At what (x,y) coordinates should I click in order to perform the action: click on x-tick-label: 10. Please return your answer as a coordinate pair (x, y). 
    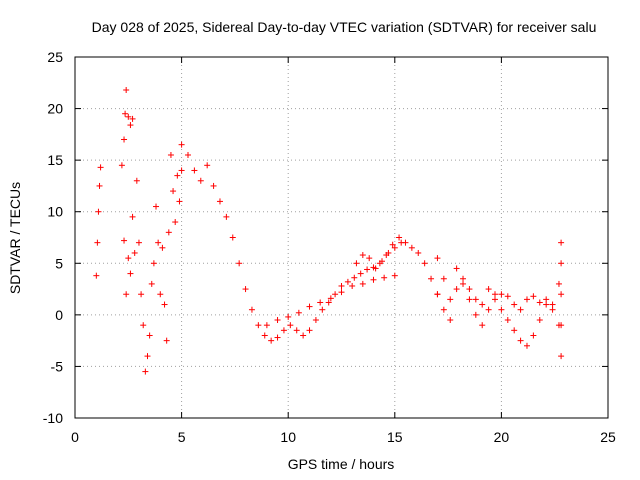
    Looking at the image, I should click on (288, 437).